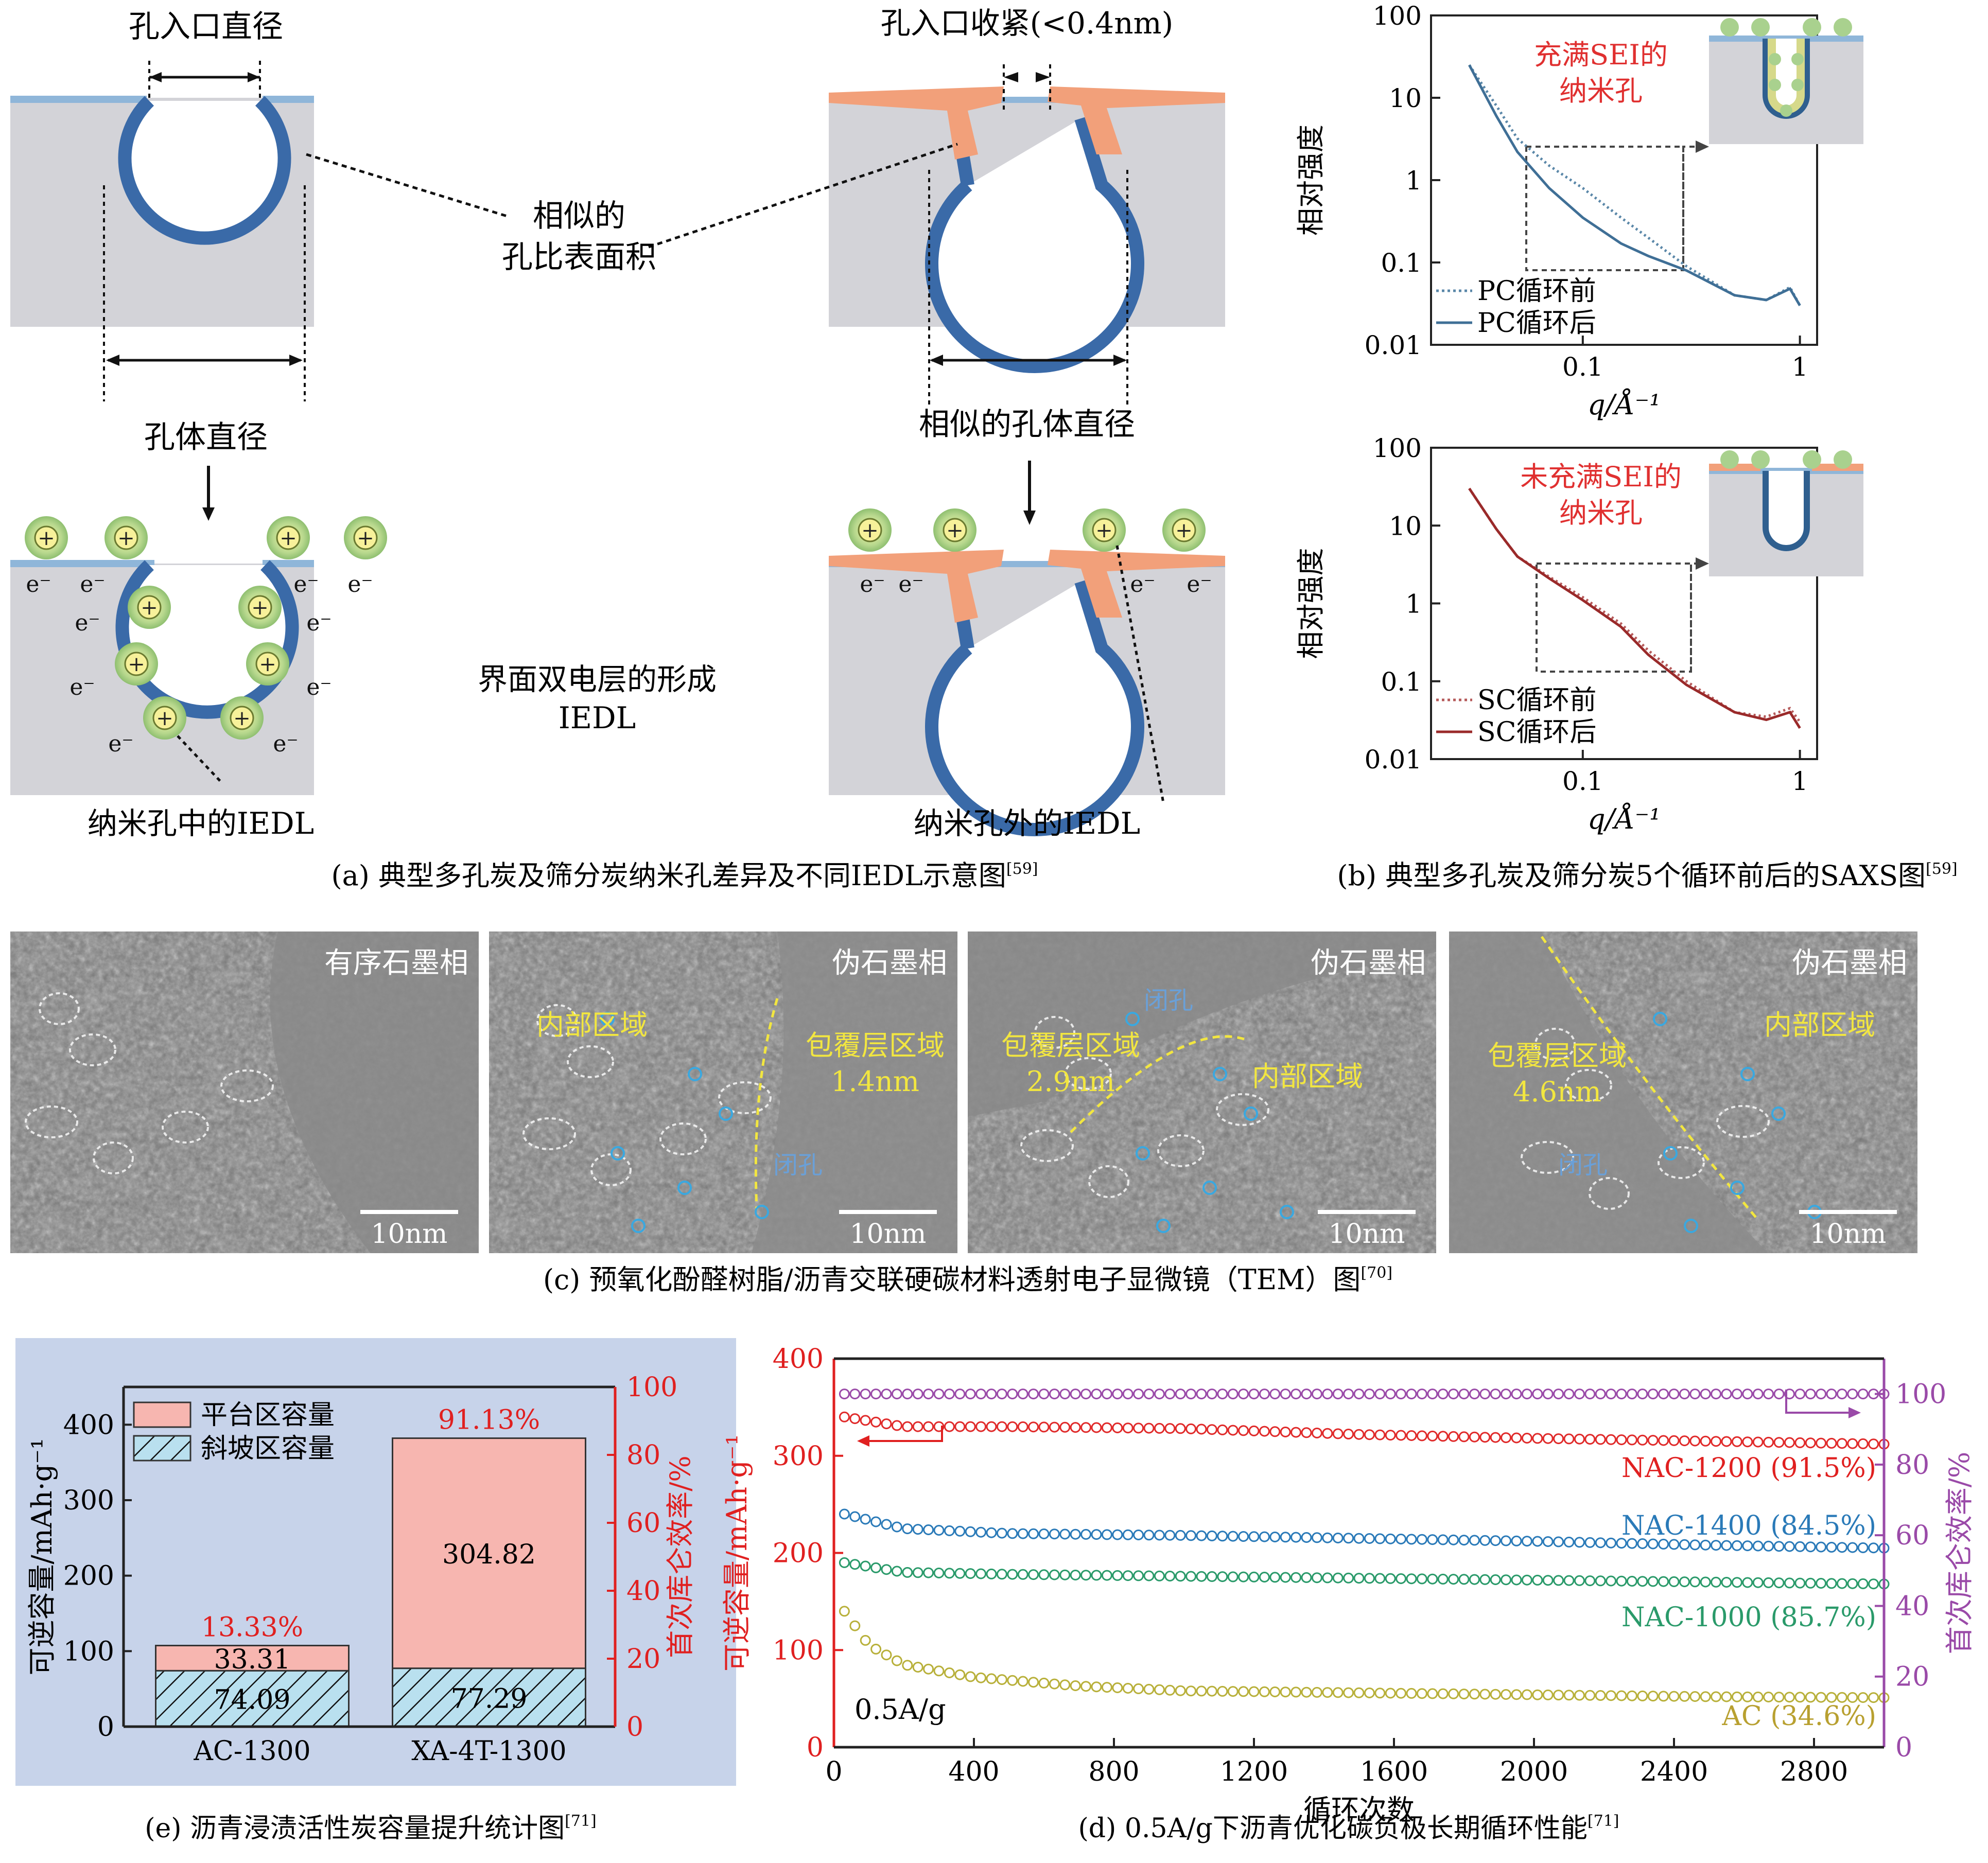 Image resolution: width=1988 pixels, height=1863 pixels. I want to click on x-tick-label: 1600, so click(1394, 1771).